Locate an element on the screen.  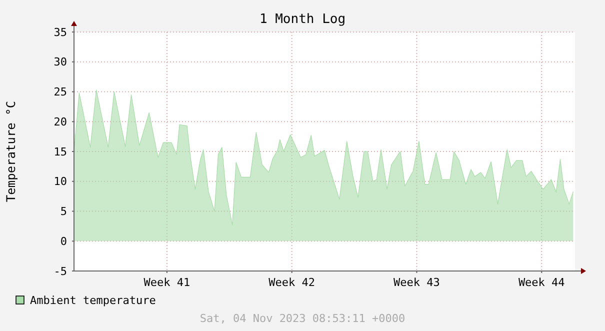
y-tick-label: 25 is located at coordinates (60, 92).